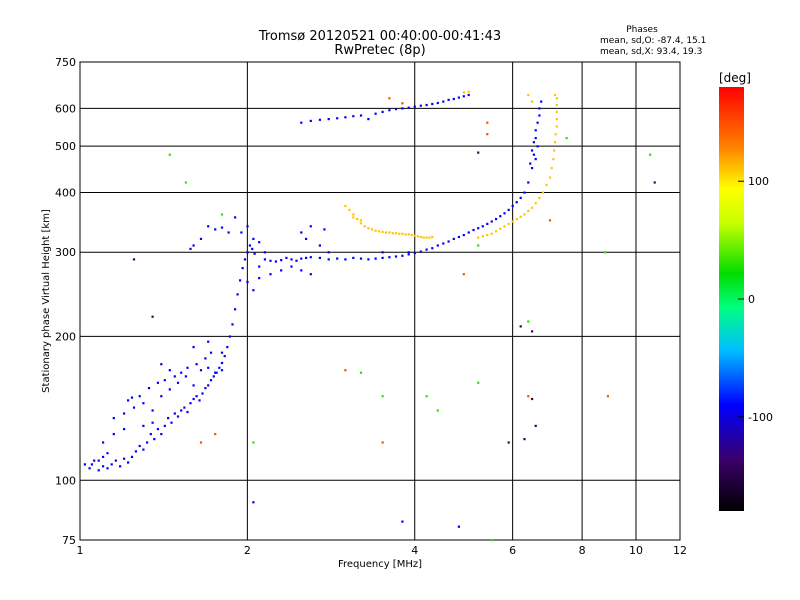 The width and height of the screenshot is (800, 600). What do you see at coordinates (642, 30) in the screenshot?
I see `stats-heading: Phases` at bounding box center [642, 30].